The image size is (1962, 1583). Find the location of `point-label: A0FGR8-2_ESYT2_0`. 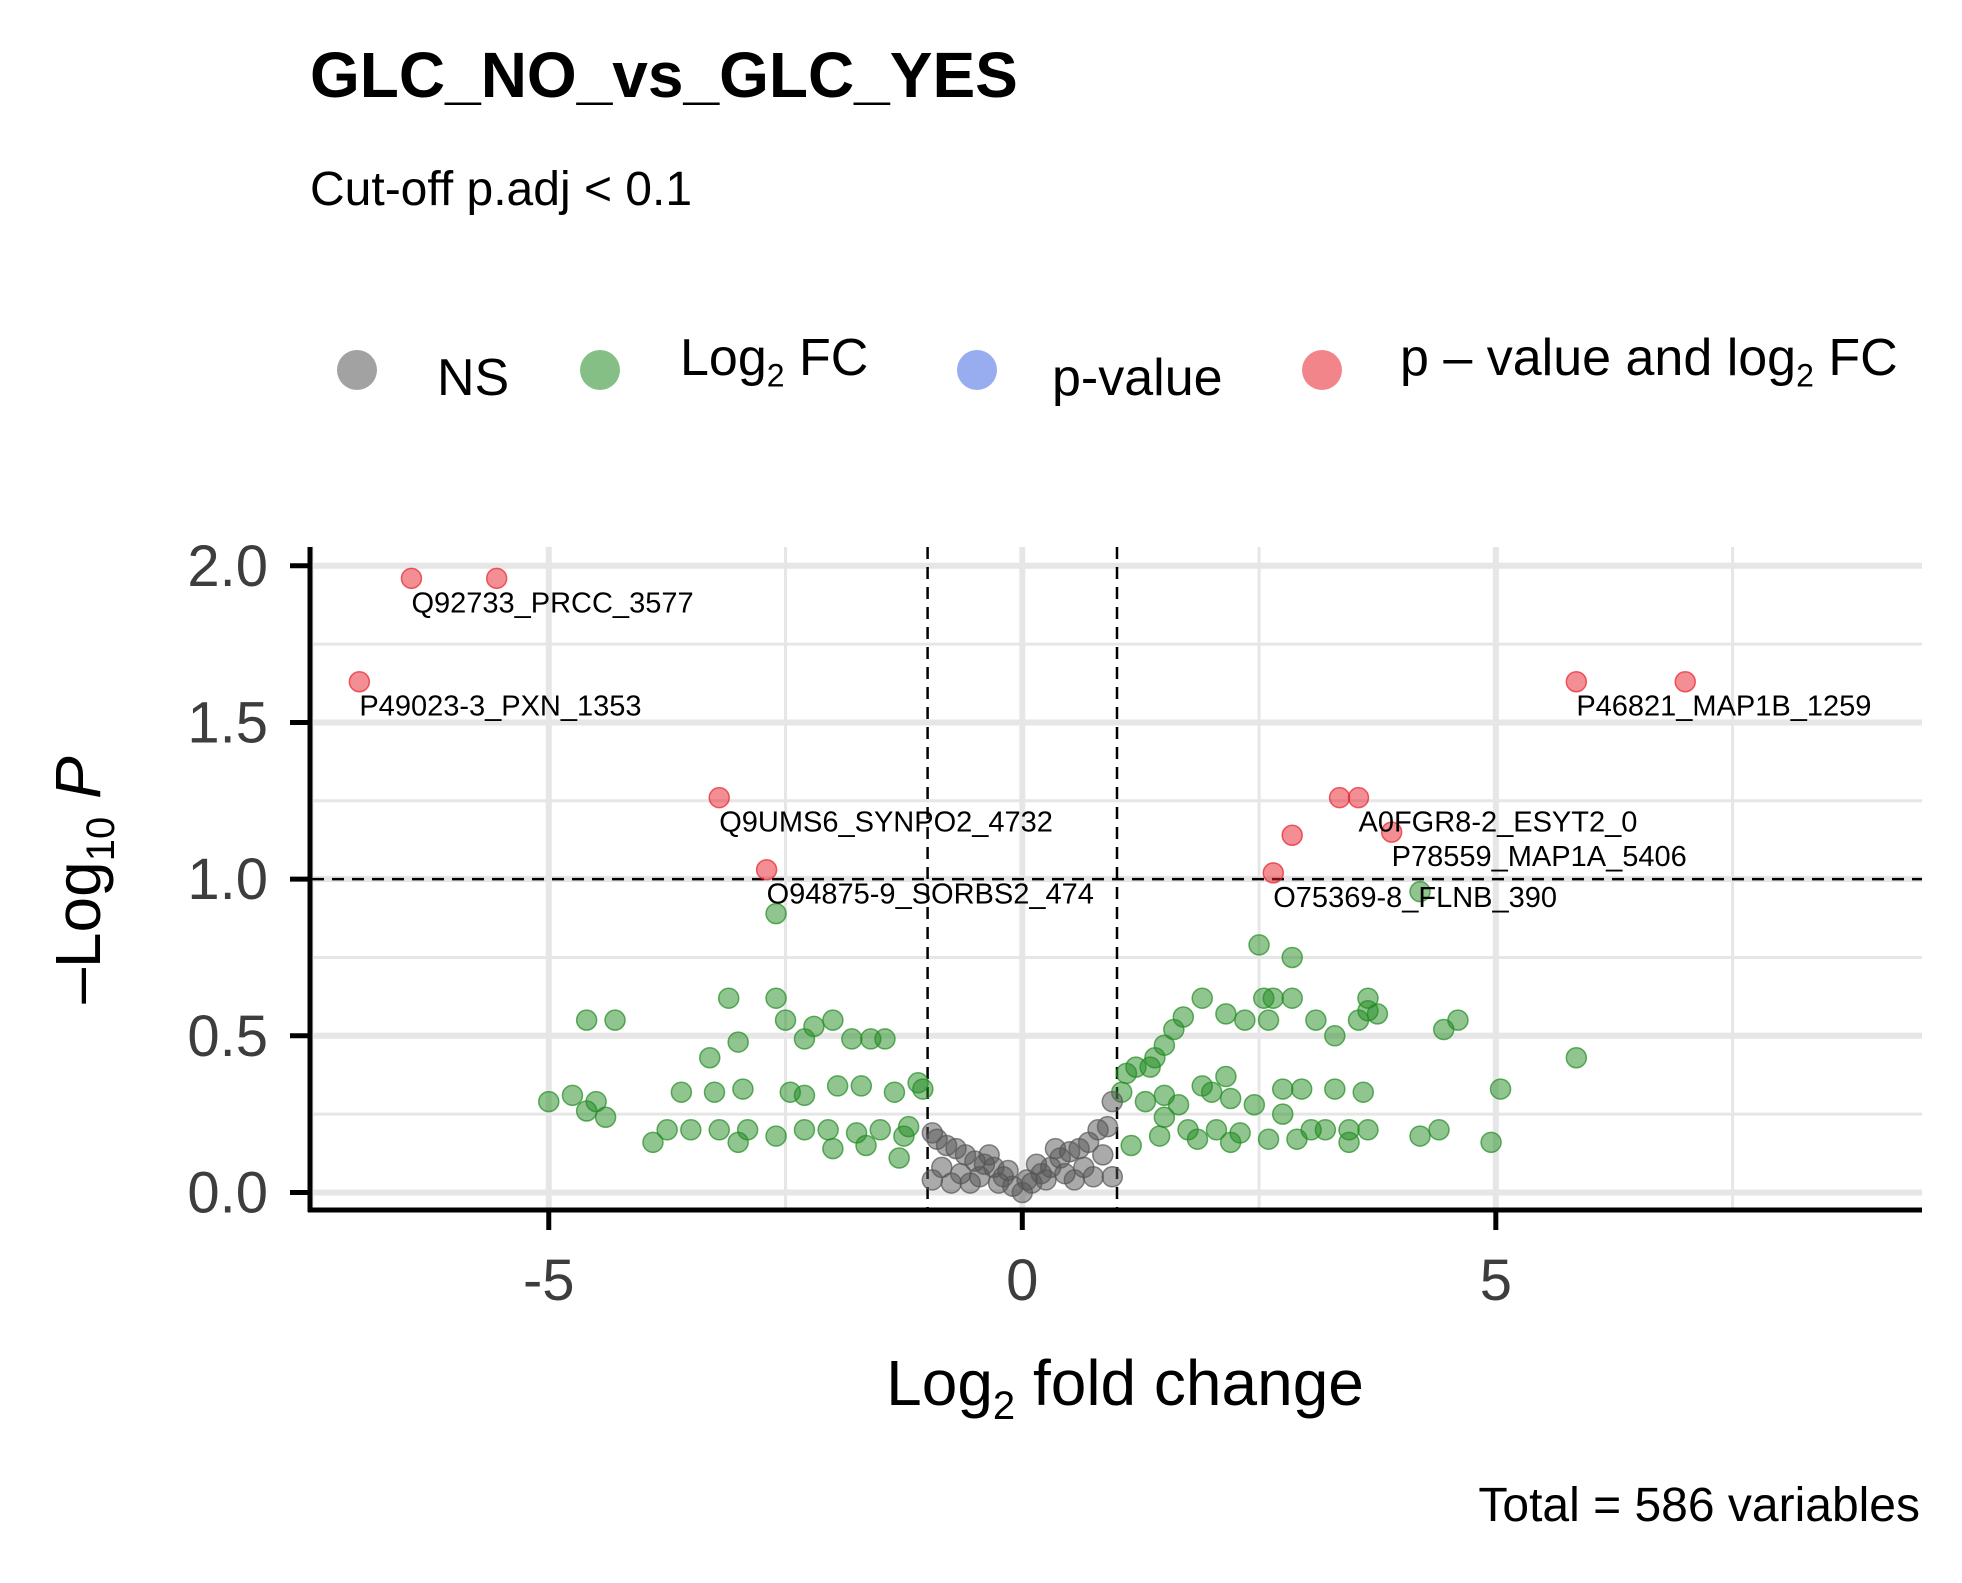

point-label: A0FGR8-2_ESYT2_0 is located at coordinates (1498, 823).